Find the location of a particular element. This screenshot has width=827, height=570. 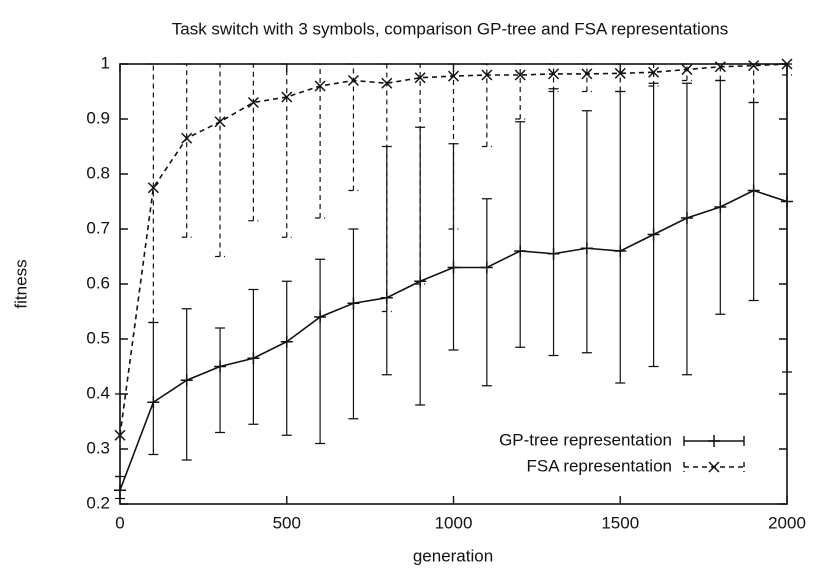

x-tick-label: 2000 is located at coordinates (787, 522).